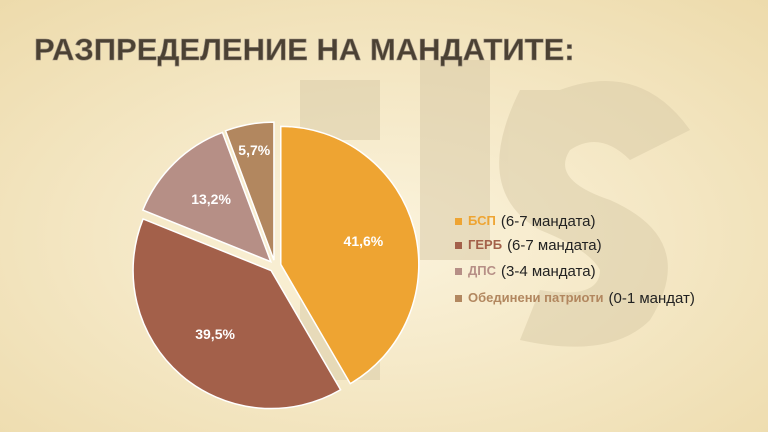 This screenshot has width=768, height=432. Describe the element at coordinates (364, 241) in the screenshot. I see `data-label: 41,6%` at that location.